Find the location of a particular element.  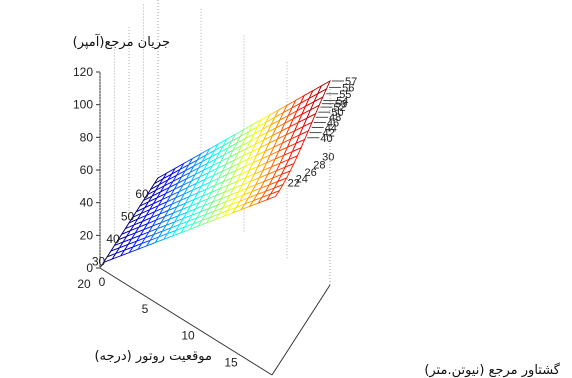

annotation-label: 26 is located at coordinates (311, 173).